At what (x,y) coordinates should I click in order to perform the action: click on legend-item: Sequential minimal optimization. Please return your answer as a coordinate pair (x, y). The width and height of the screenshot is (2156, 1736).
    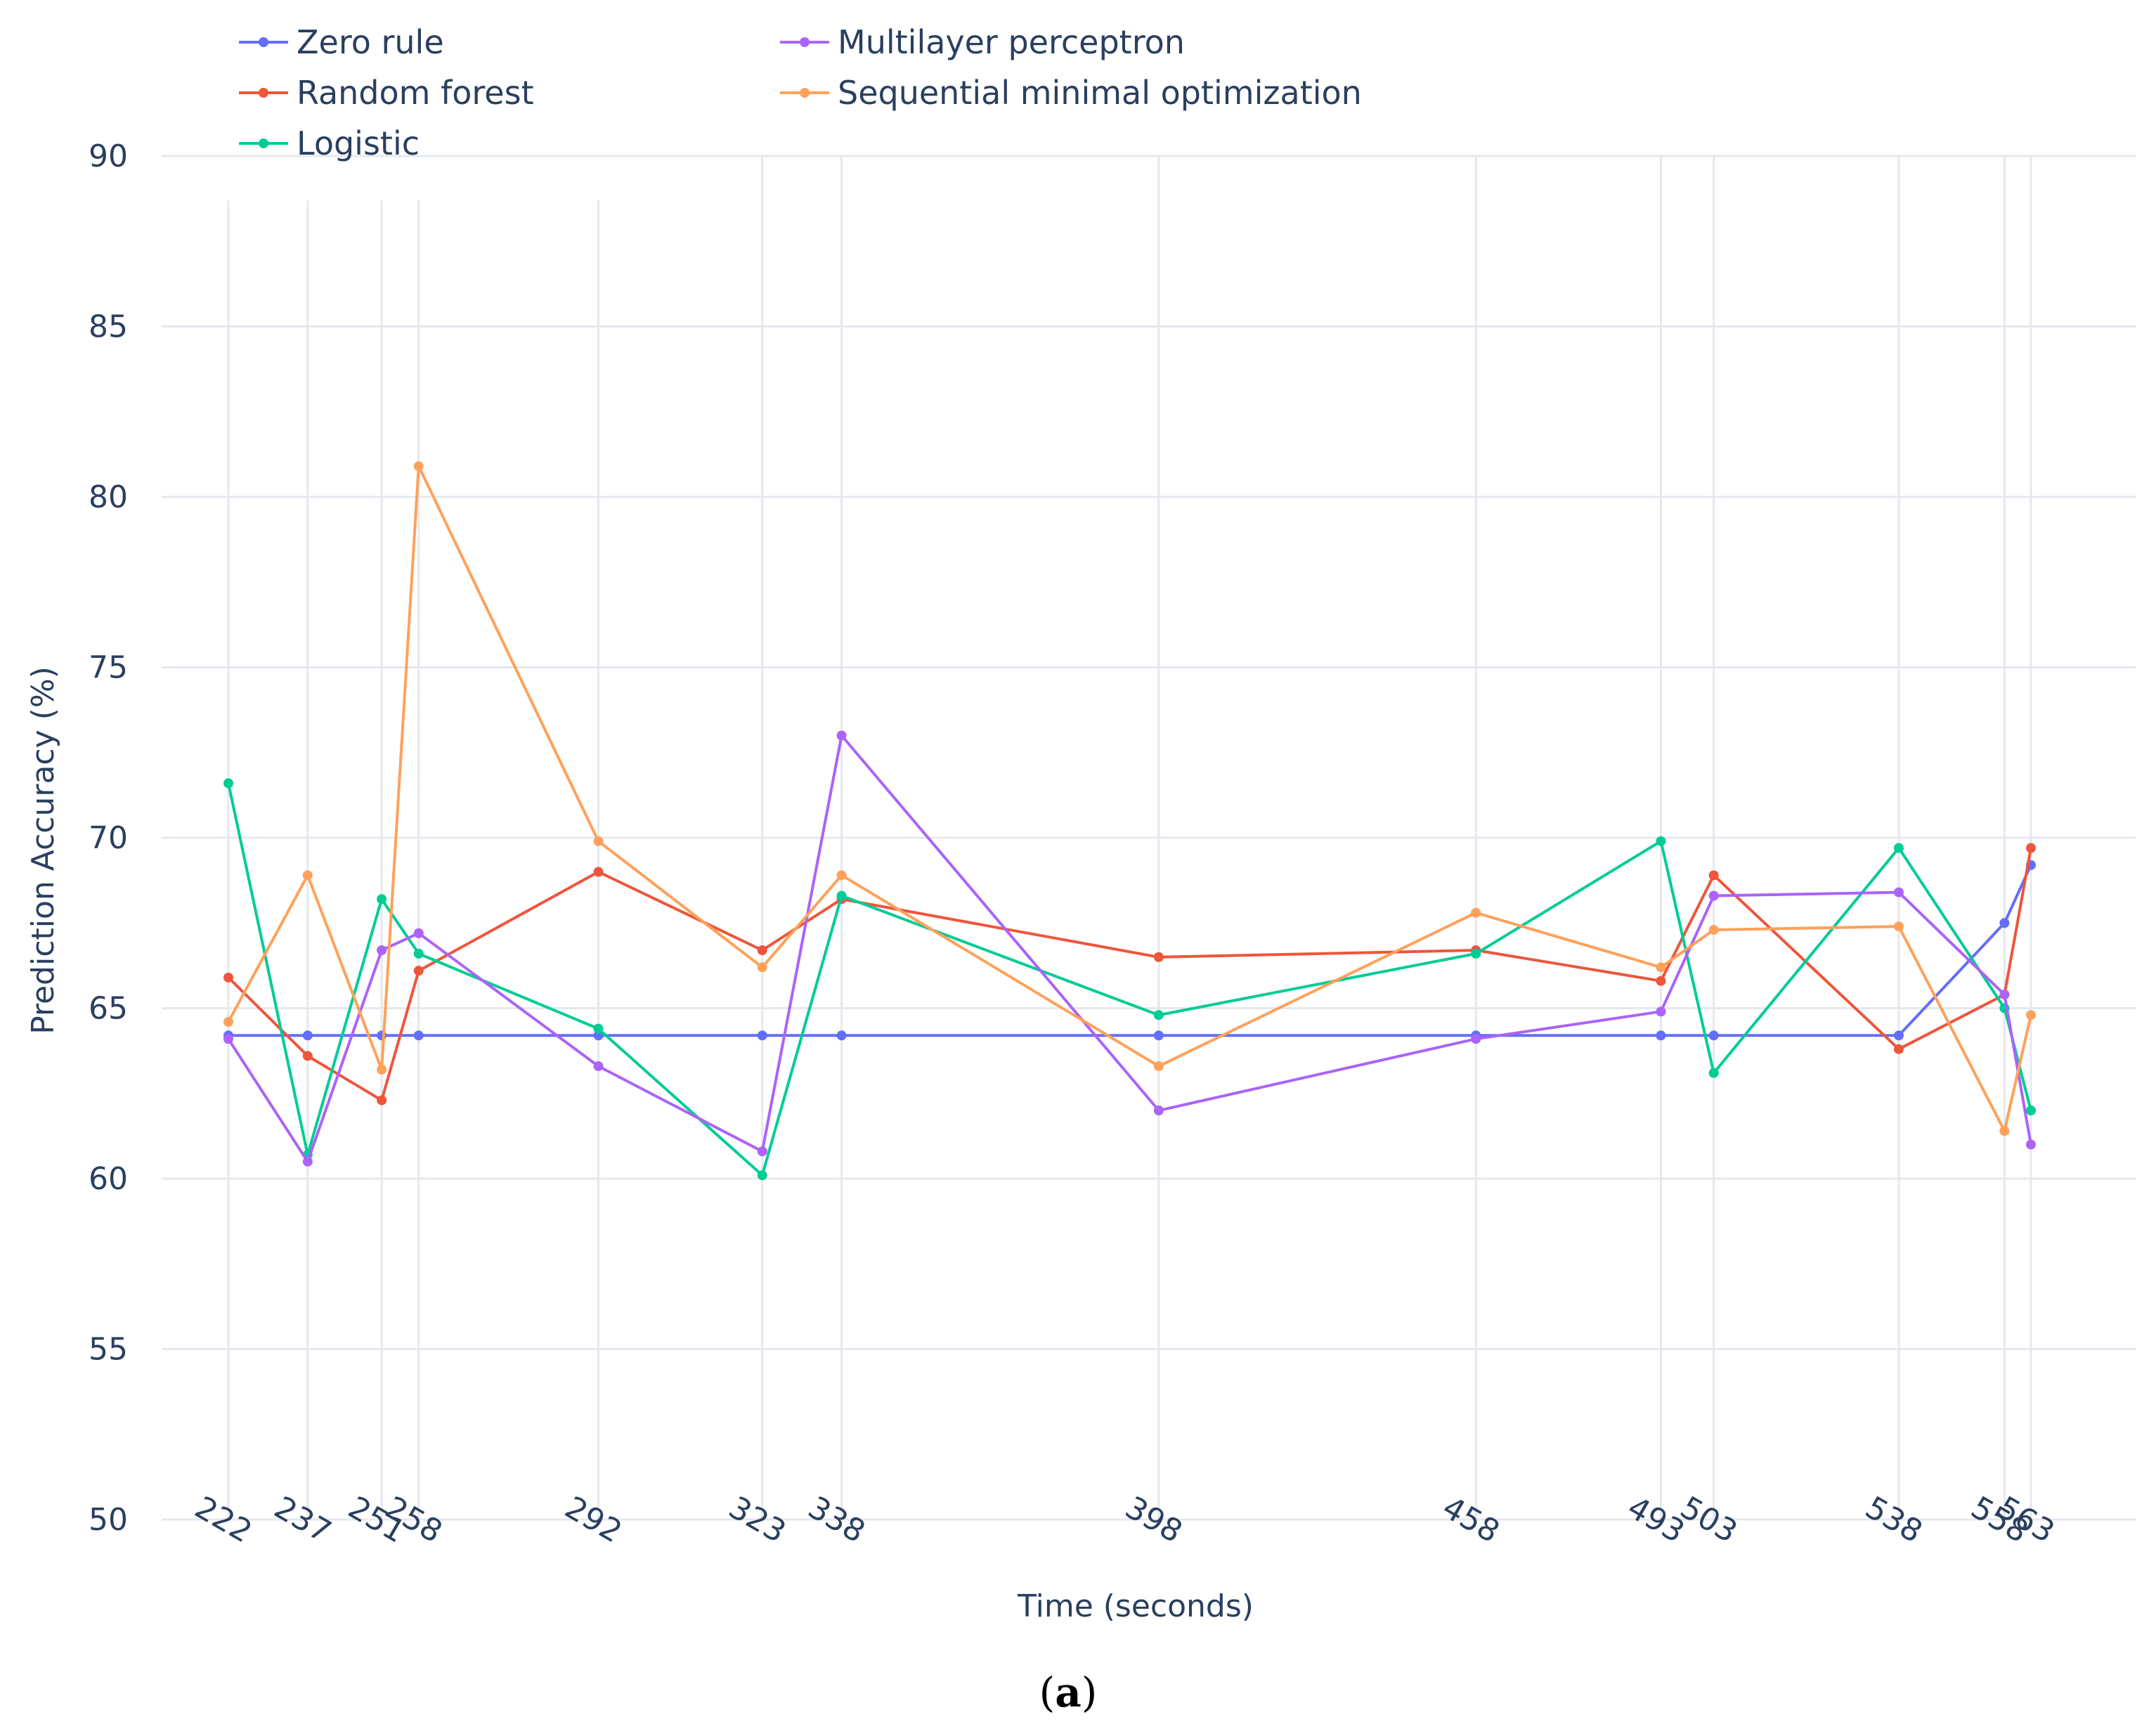
    Looking at the image, I should click on (1071, 93).